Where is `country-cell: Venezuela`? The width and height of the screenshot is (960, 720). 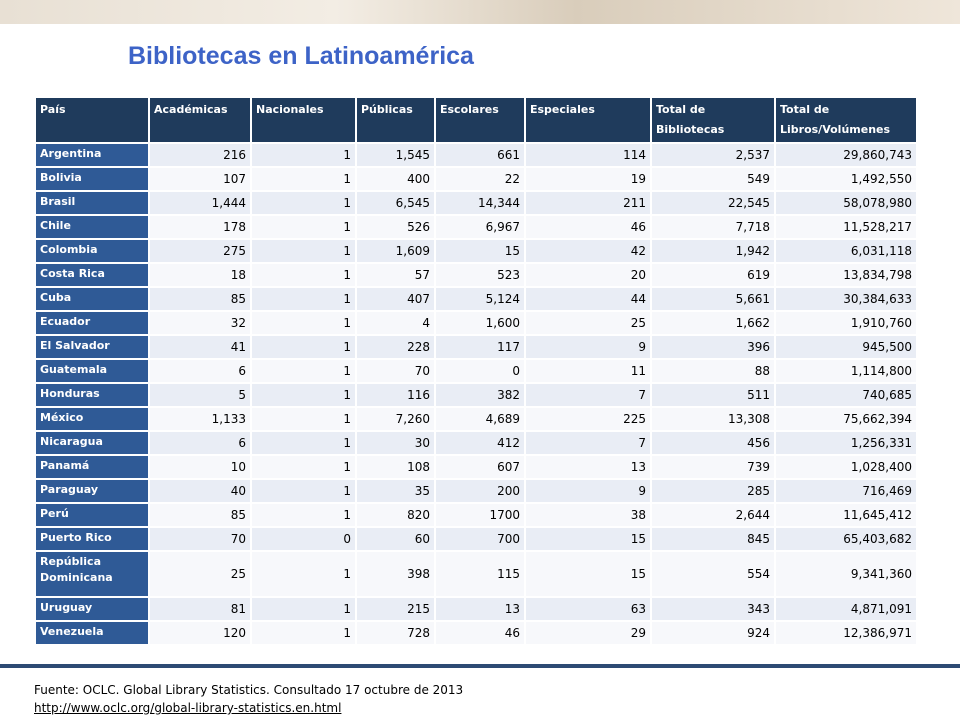
country-cell: Venezuela is located at coordinates (92, 633).